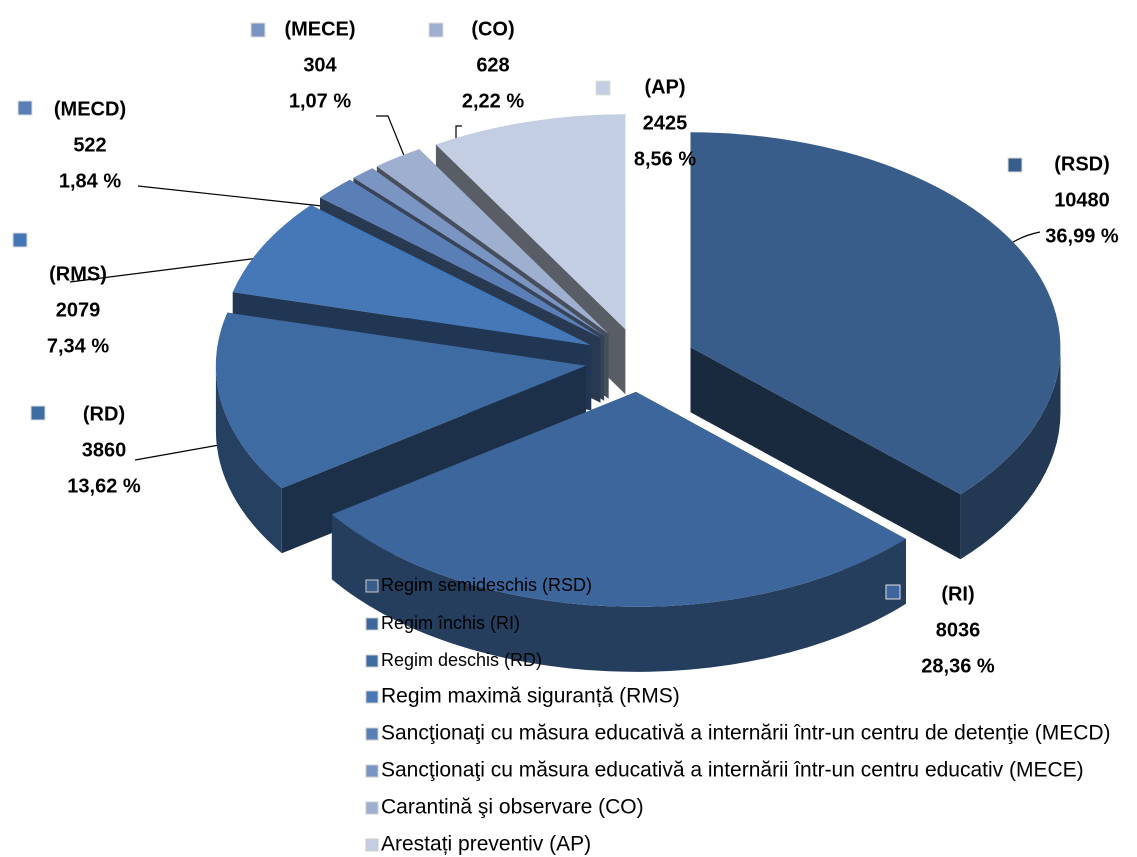 This screenshot has width=1137, height=857. I want to click on label-value: 3860, so click(104, 450).